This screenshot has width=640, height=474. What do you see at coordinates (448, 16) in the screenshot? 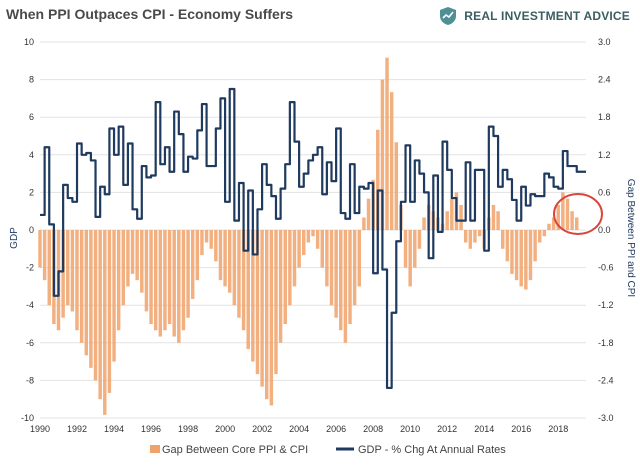
I see `shield-chart-icon` at bounding box center [448, 16].